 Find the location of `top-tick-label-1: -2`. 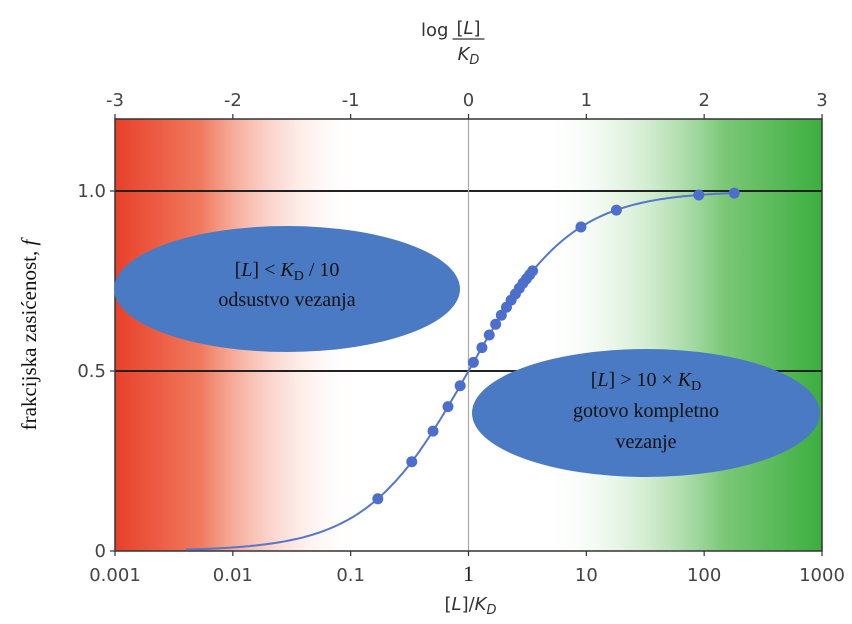

top-tick-label-1: -2 is located at coordinates (233, 100).